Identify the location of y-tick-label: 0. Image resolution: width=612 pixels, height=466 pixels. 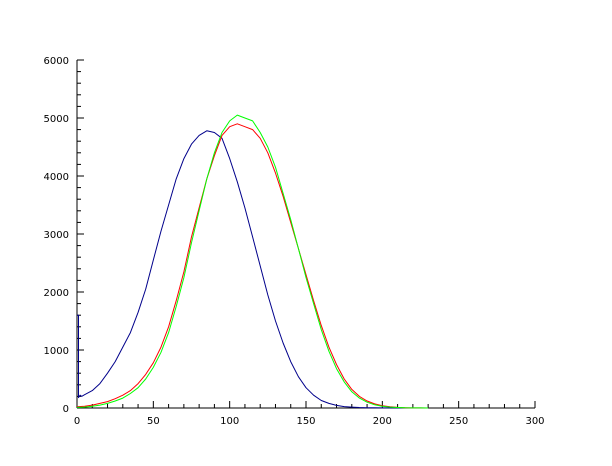
(66, 409).